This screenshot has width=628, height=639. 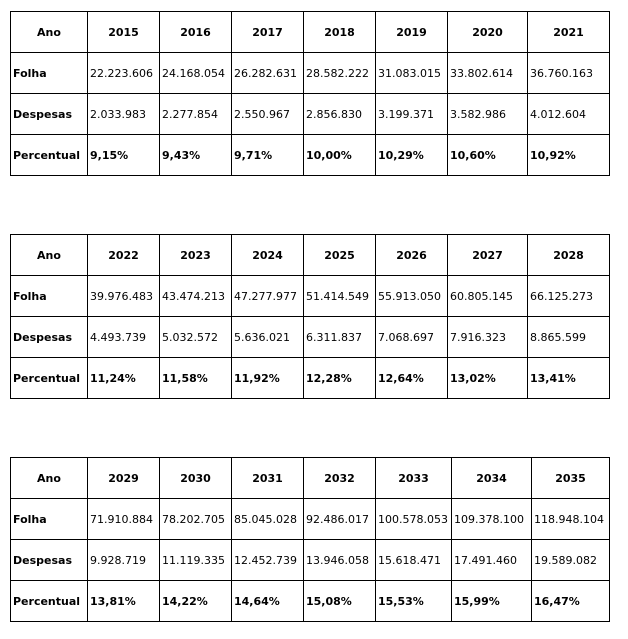 What do you see at coordinates (413, 478) in the screenshot?
I see `year-header: 2033` at bounding box center [413, 478].